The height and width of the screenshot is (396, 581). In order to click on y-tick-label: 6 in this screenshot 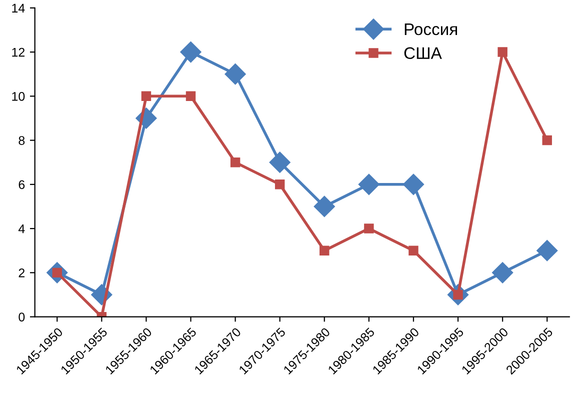, I will do `click(21, 185)`.